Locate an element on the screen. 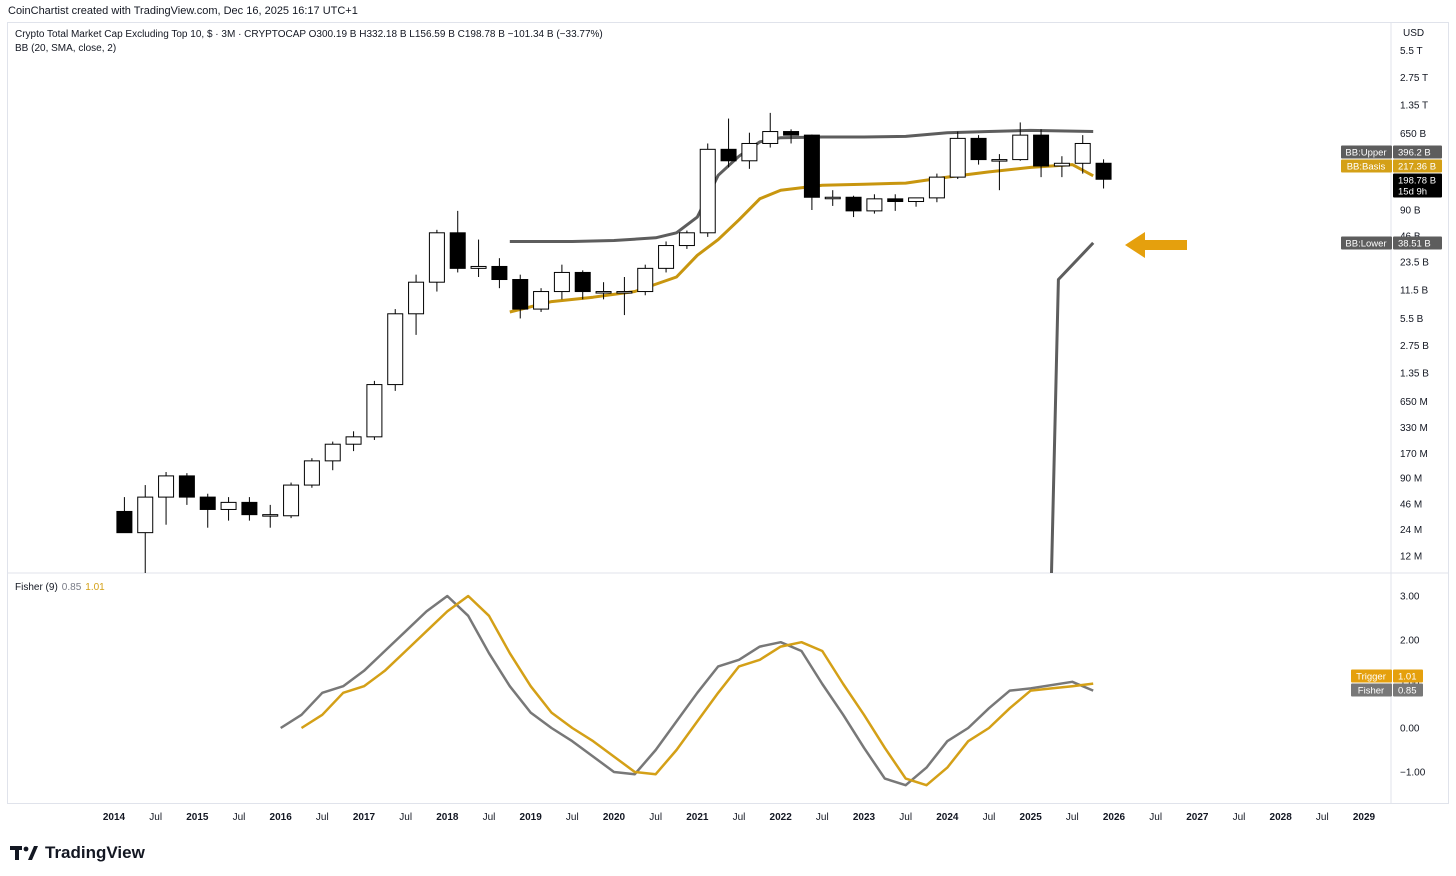 The width and height of the screenshot is (1456, 876). time-axis-tick-label: 2027 is located at coordinates (1197, 817).